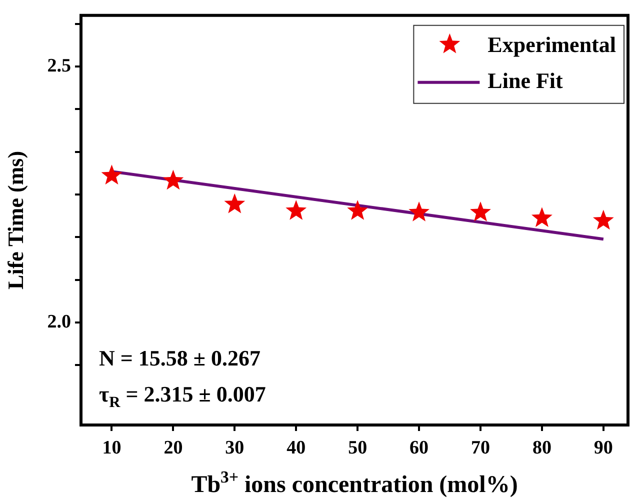  I want to click on x-tick-label: 90, so click(603, 447).